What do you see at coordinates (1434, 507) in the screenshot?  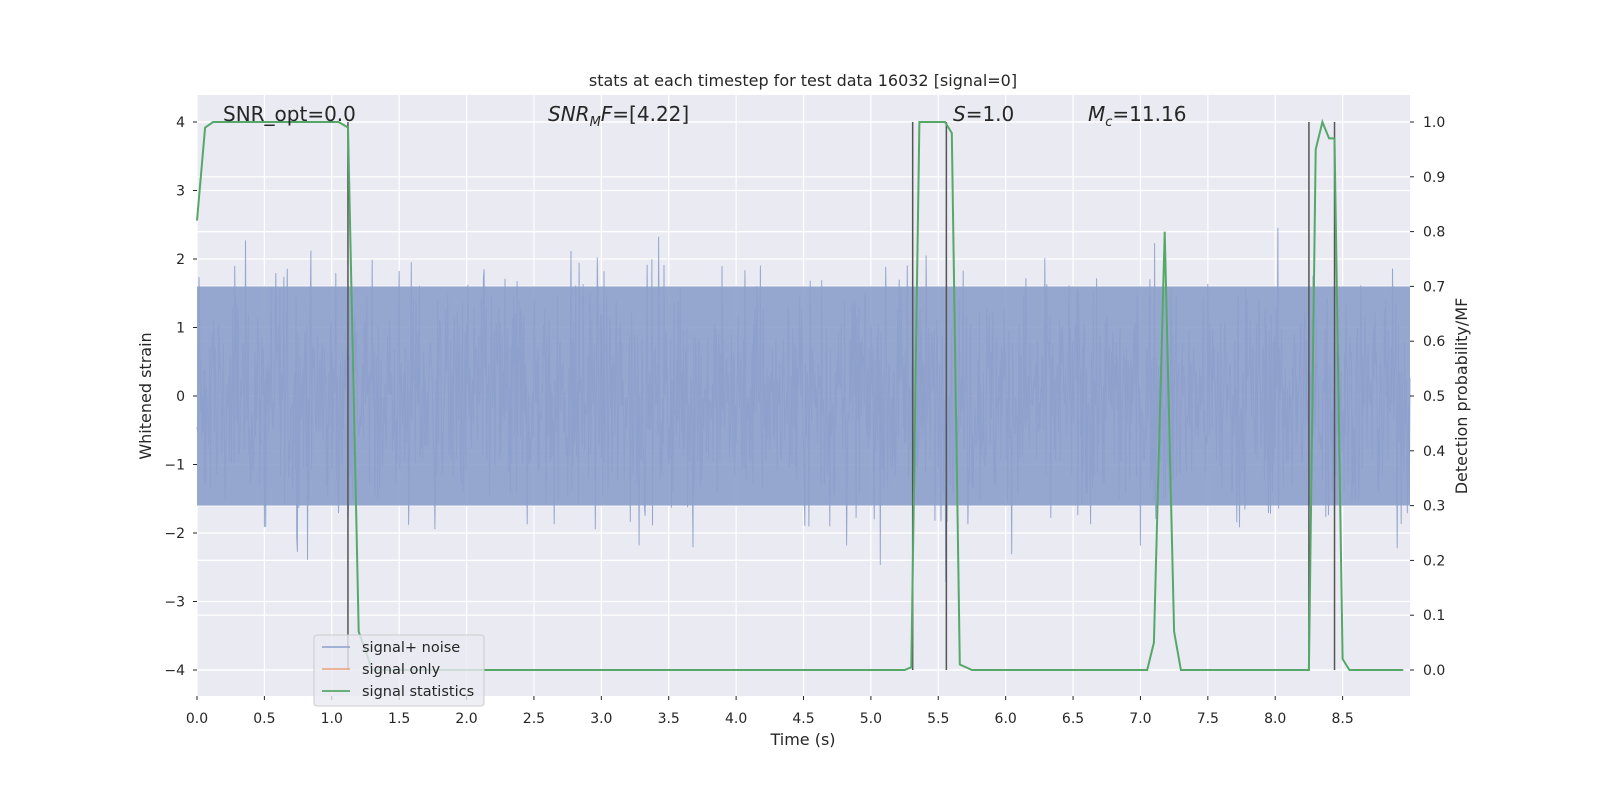 I see `y-tick-label-right: 0.3` at bounding box center [1434, 507].